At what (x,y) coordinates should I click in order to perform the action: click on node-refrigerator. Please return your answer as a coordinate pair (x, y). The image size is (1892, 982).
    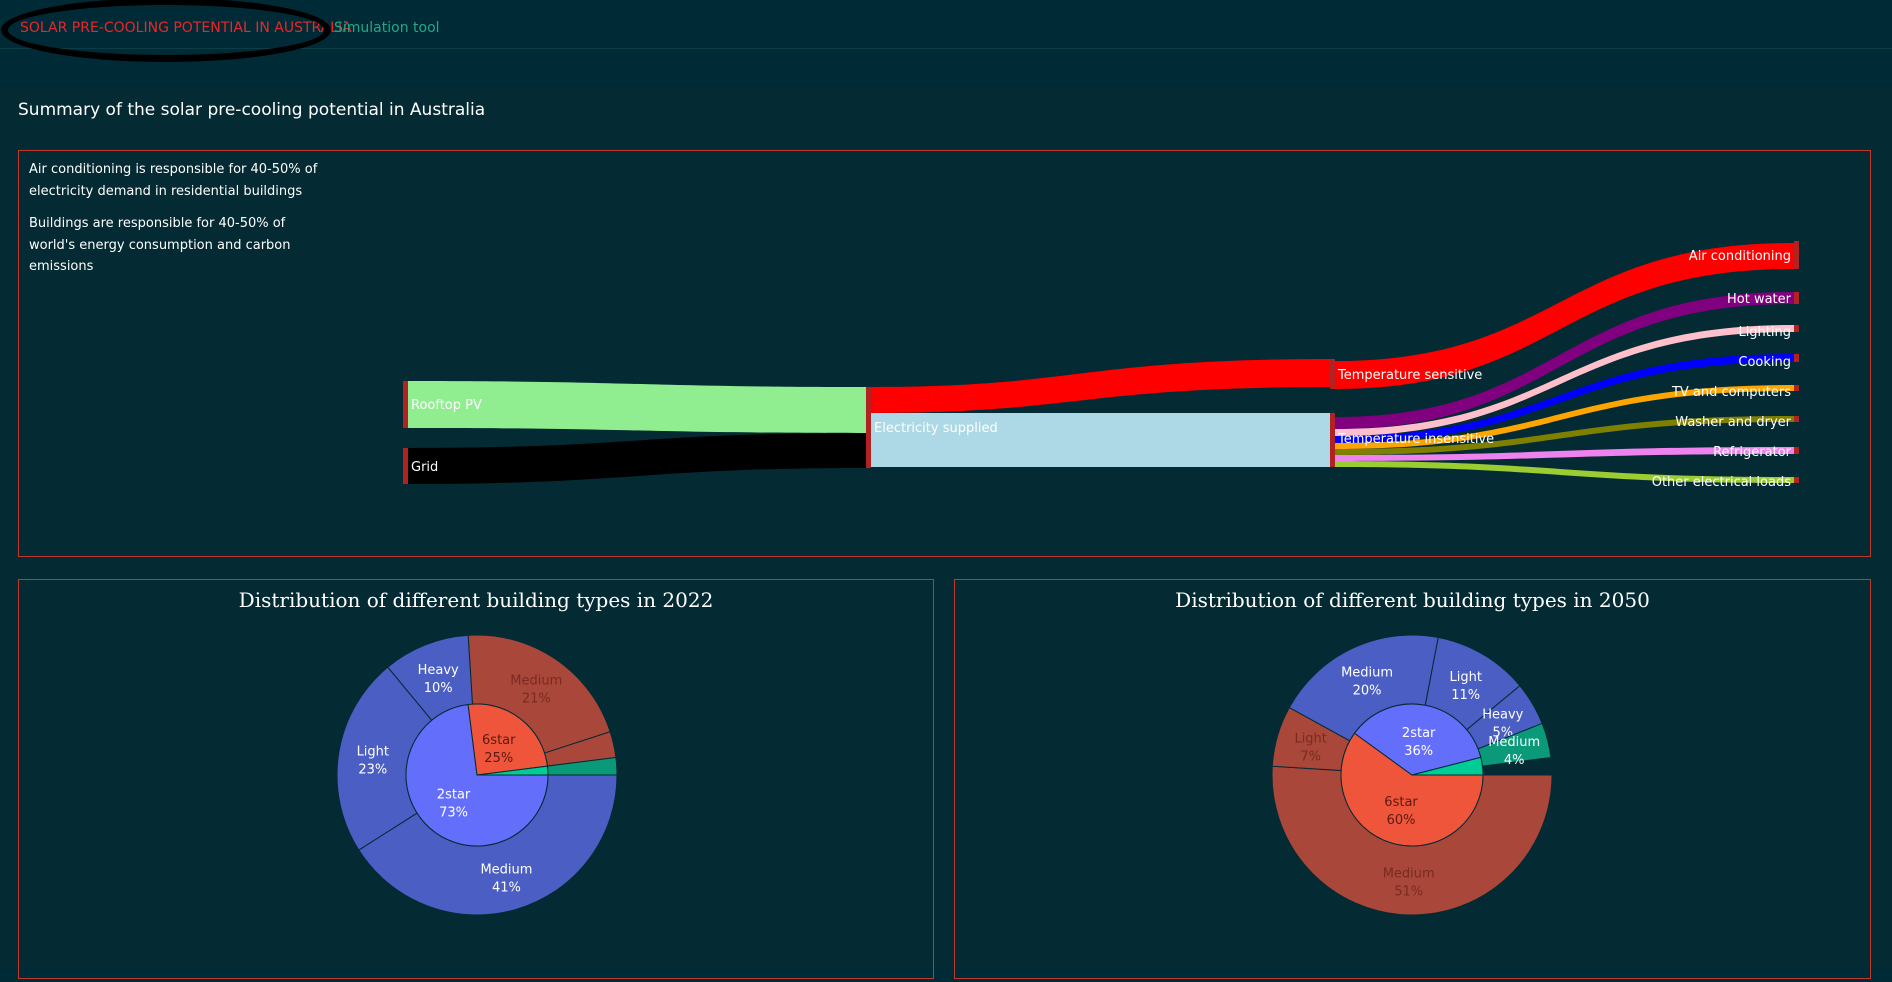
    Looking at the image, I should click on (1796, 450).